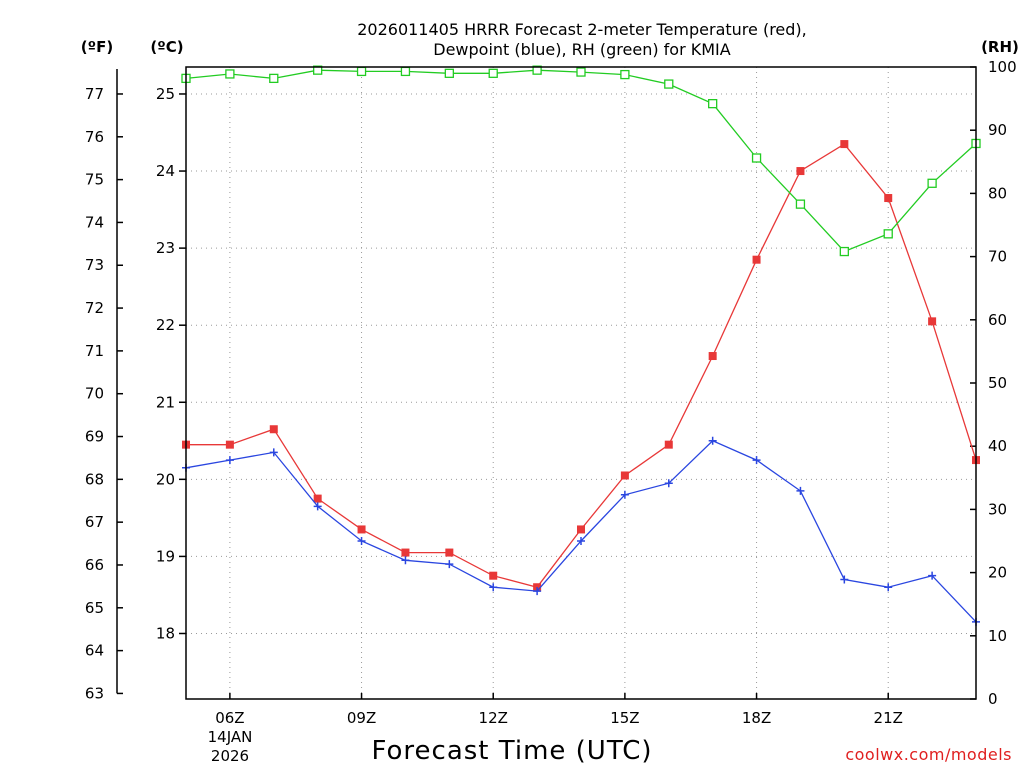 This screenshot has width=1024, height=768. What do you see at coordinates (624, 718) in the screenshot?
I see `x-tick-label: 15Z` at bounding box center [624, 718].